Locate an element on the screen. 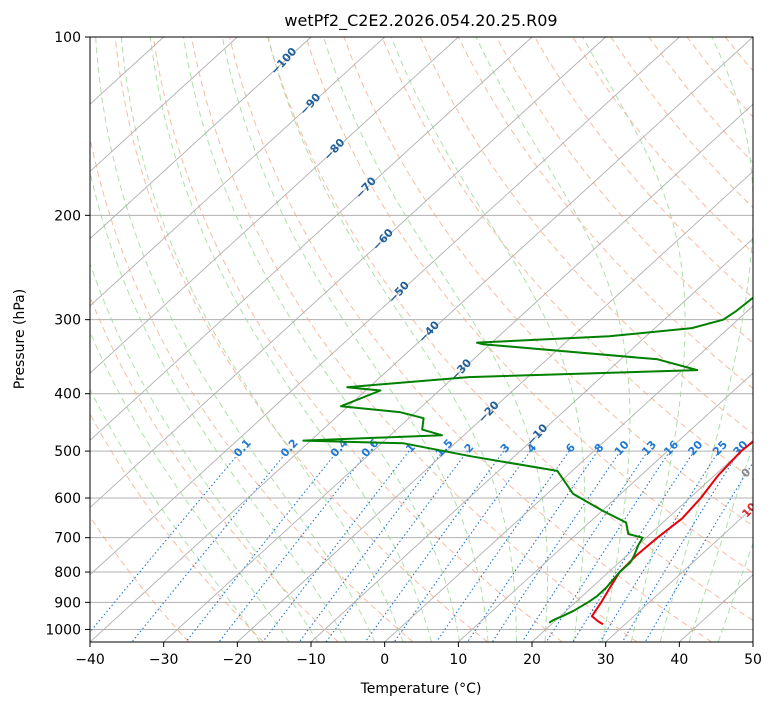  y-tick-label: 200 is located at coordinates (67, 216).